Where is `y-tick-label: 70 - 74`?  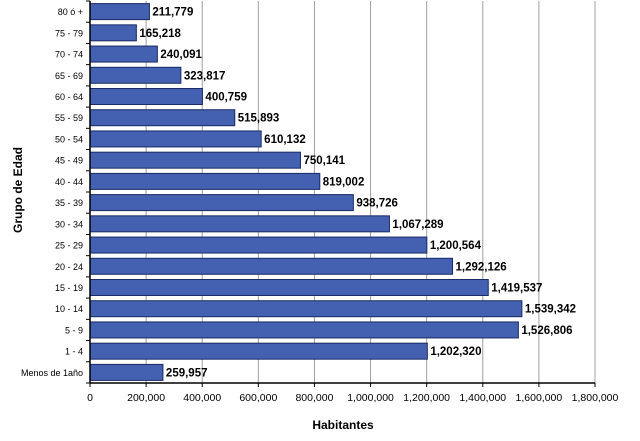
y-tick-label: 70 - 74 is located at coordinates (69, 55).